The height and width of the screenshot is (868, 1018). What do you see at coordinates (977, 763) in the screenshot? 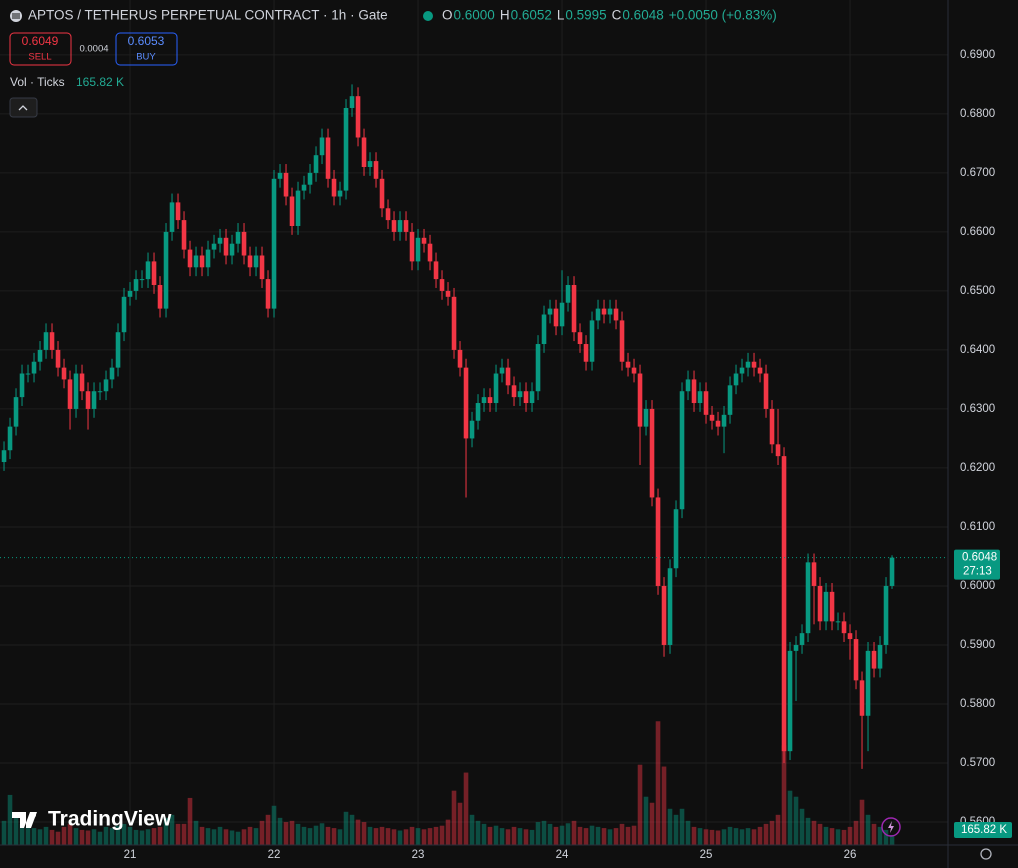
I see `y-tick-label: 0.5700` at bounding box center [977, 763].